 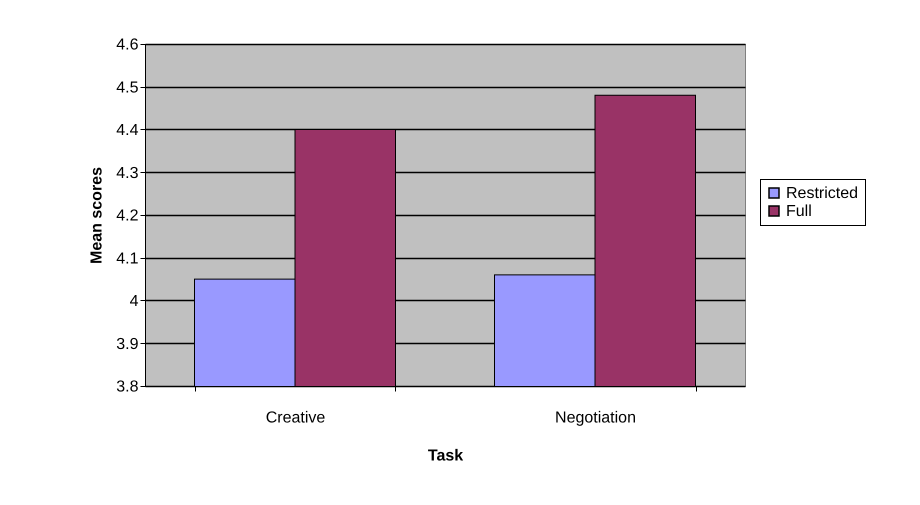 What do you see at coordinates (127, 344) in the screenshot?
I see `y-tick-label: 3.9` at bounding box center [127, 344].